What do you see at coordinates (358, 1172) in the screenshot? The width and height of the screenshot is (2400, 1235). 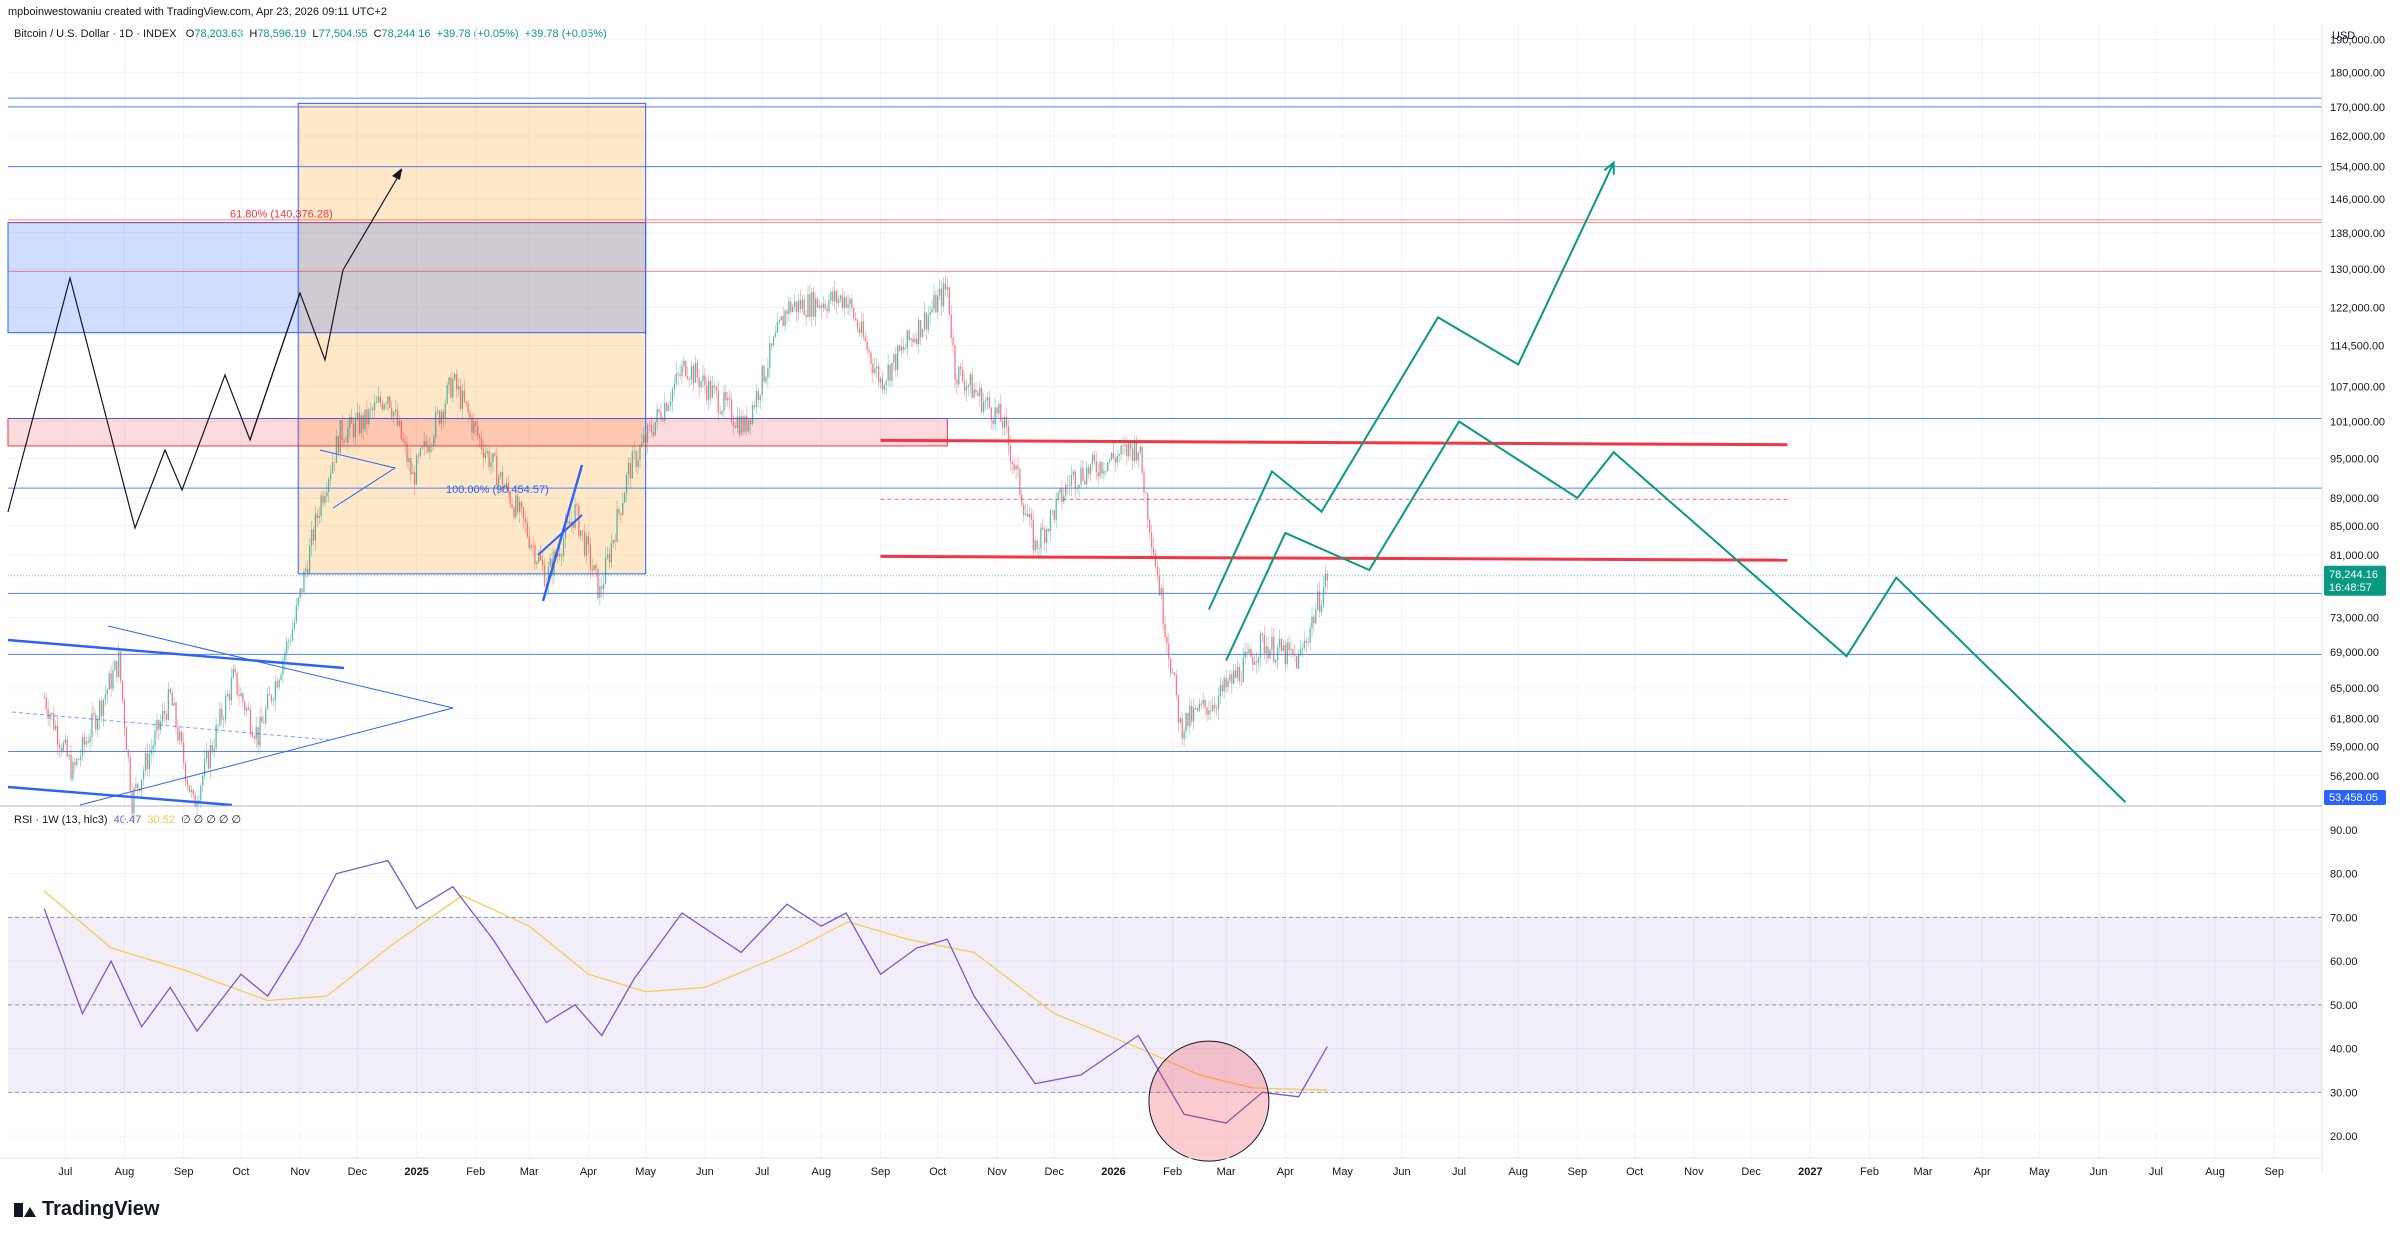 I see `time-tick-label: Dec` at bounding box center [358, 1172].